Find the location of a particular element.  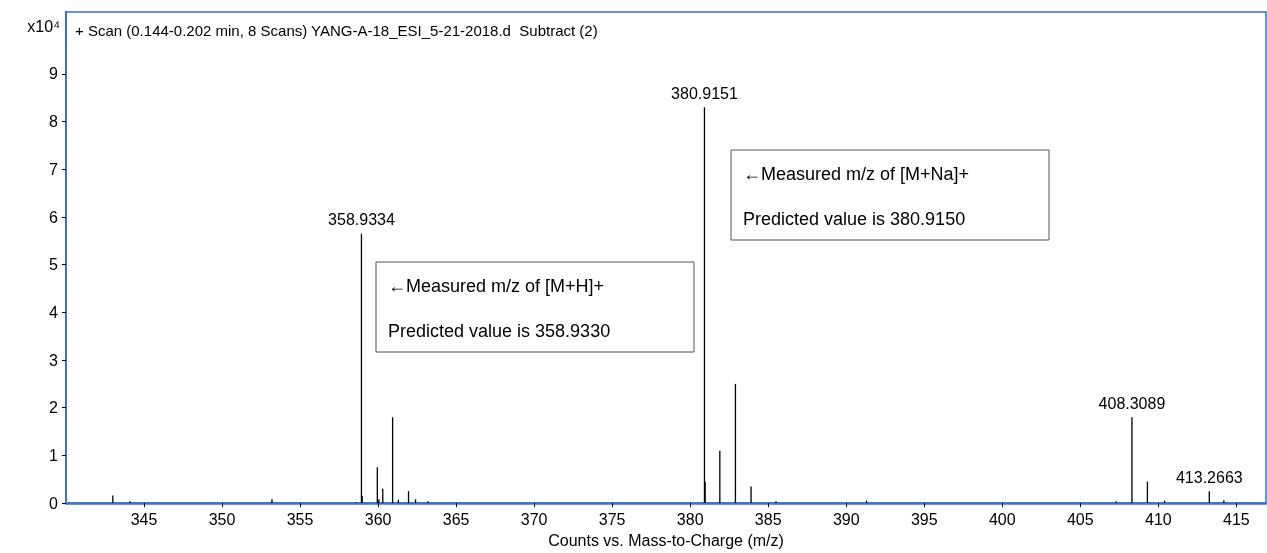

x-tick-label: 385 is located at coordinates (768, 519).